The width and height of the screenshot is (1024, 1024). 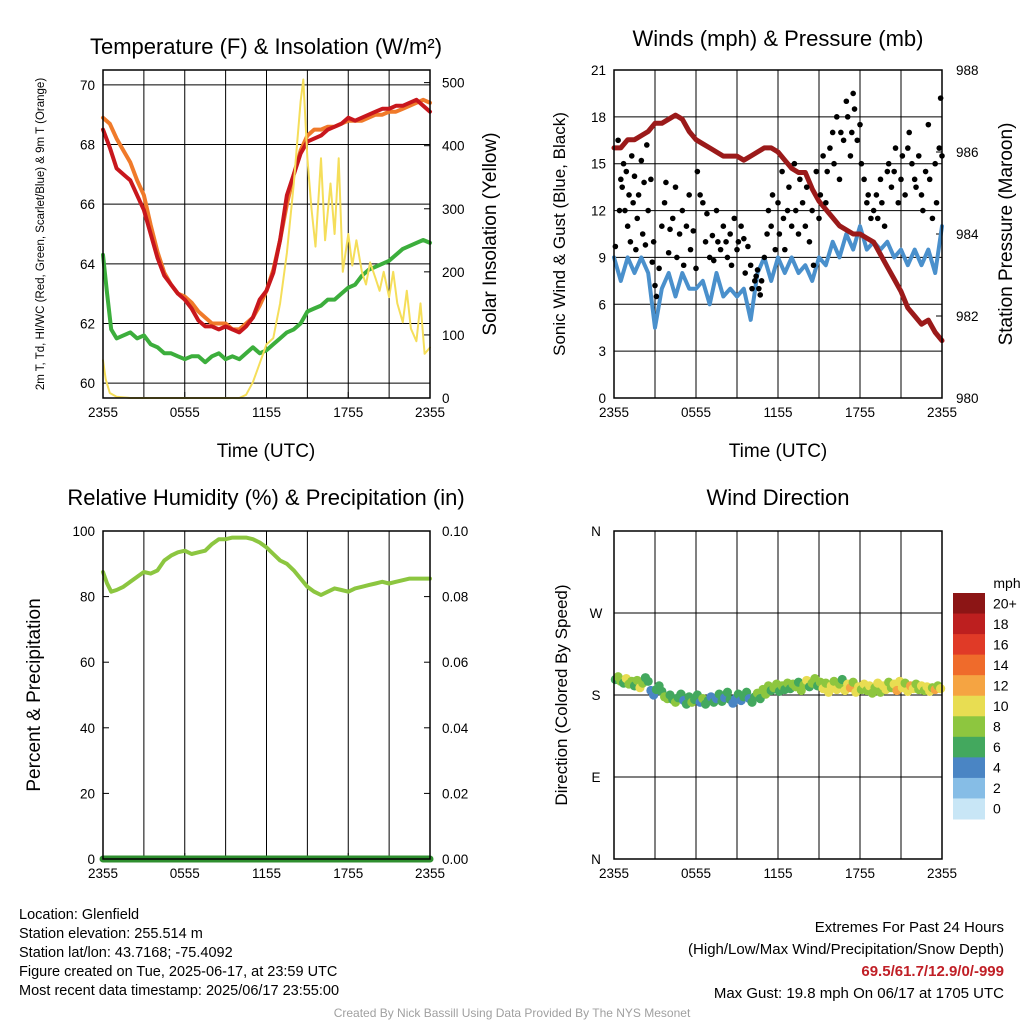 I want to click on pressure-line, so click(x=778, y=228).